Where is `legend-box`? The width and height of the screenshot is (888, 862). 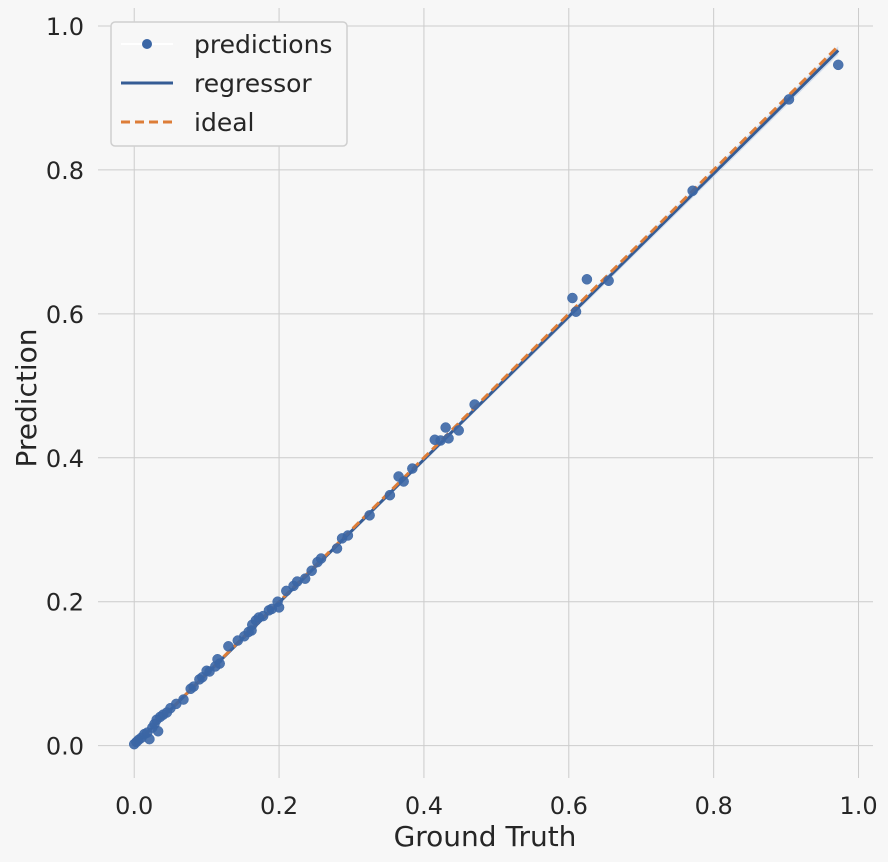
legend-box is located at coordinates (229, 84).